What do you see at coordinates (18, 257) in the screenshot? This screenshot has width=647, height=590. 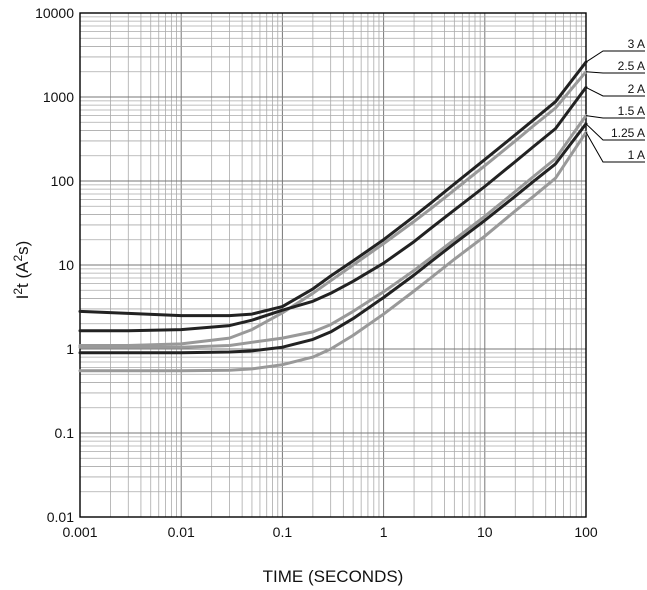 I see `y-axis-label-sup2: 2` at bounding box center [18, 257].